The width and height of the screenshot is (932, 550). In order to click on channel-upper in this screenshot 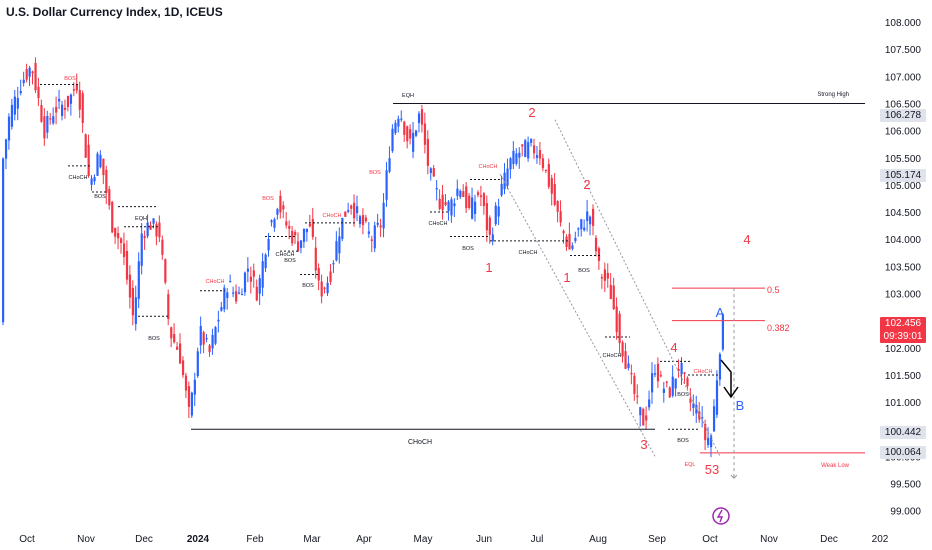, I will do `click(637, 288)`.